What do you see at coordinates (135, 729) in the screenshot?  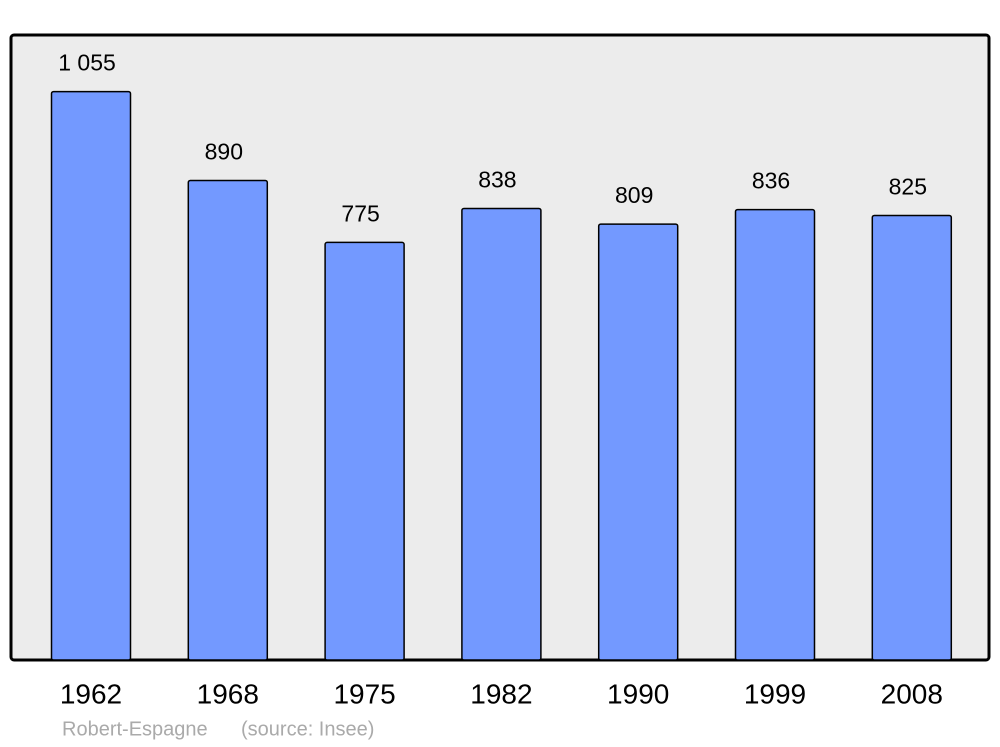 I see `credit: Robert-Espagne` at bounding box center [135, 729].